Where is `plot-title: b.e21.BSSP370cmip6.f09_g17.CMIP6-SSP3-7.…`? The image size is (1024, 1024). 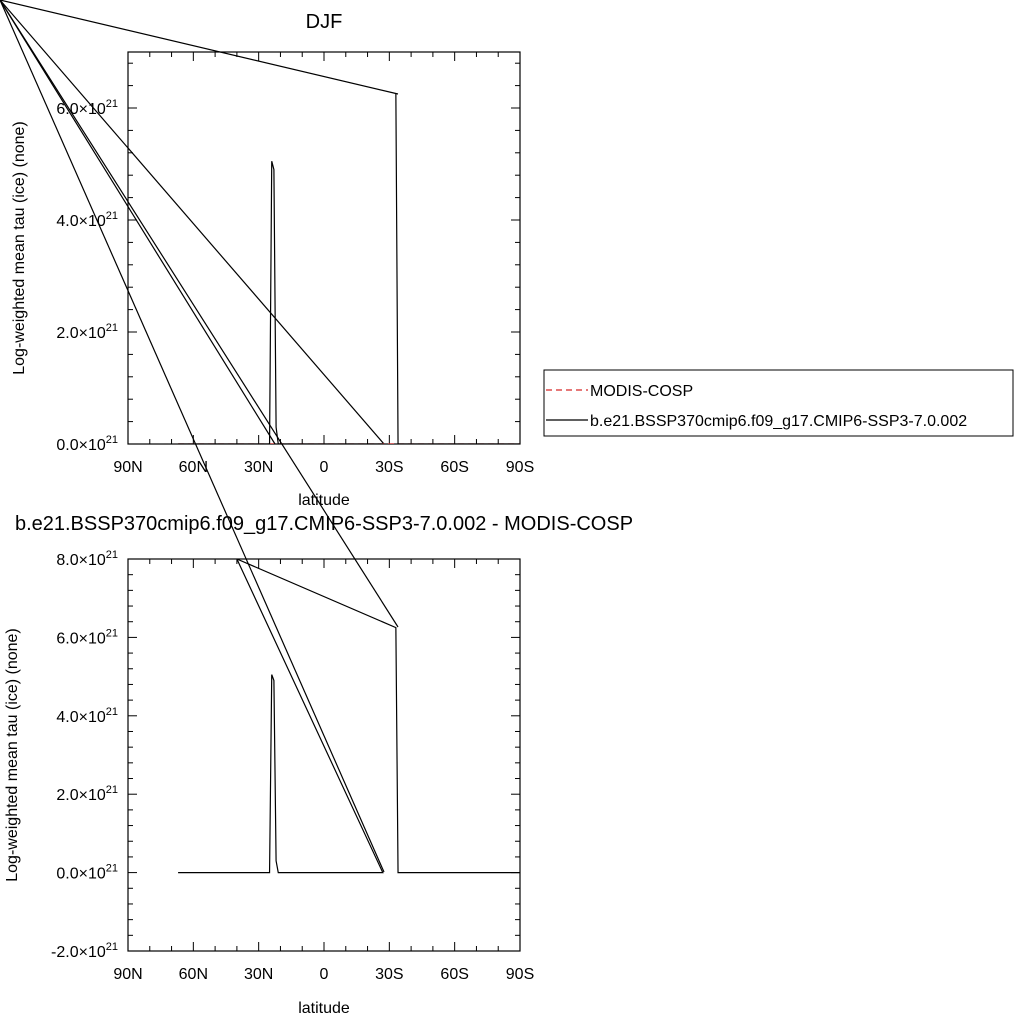 plot-title: b.e21.BSSP370cmip6.f09_g17.CMIP6-SSP3-7.… is located at coordinates (324, 524).